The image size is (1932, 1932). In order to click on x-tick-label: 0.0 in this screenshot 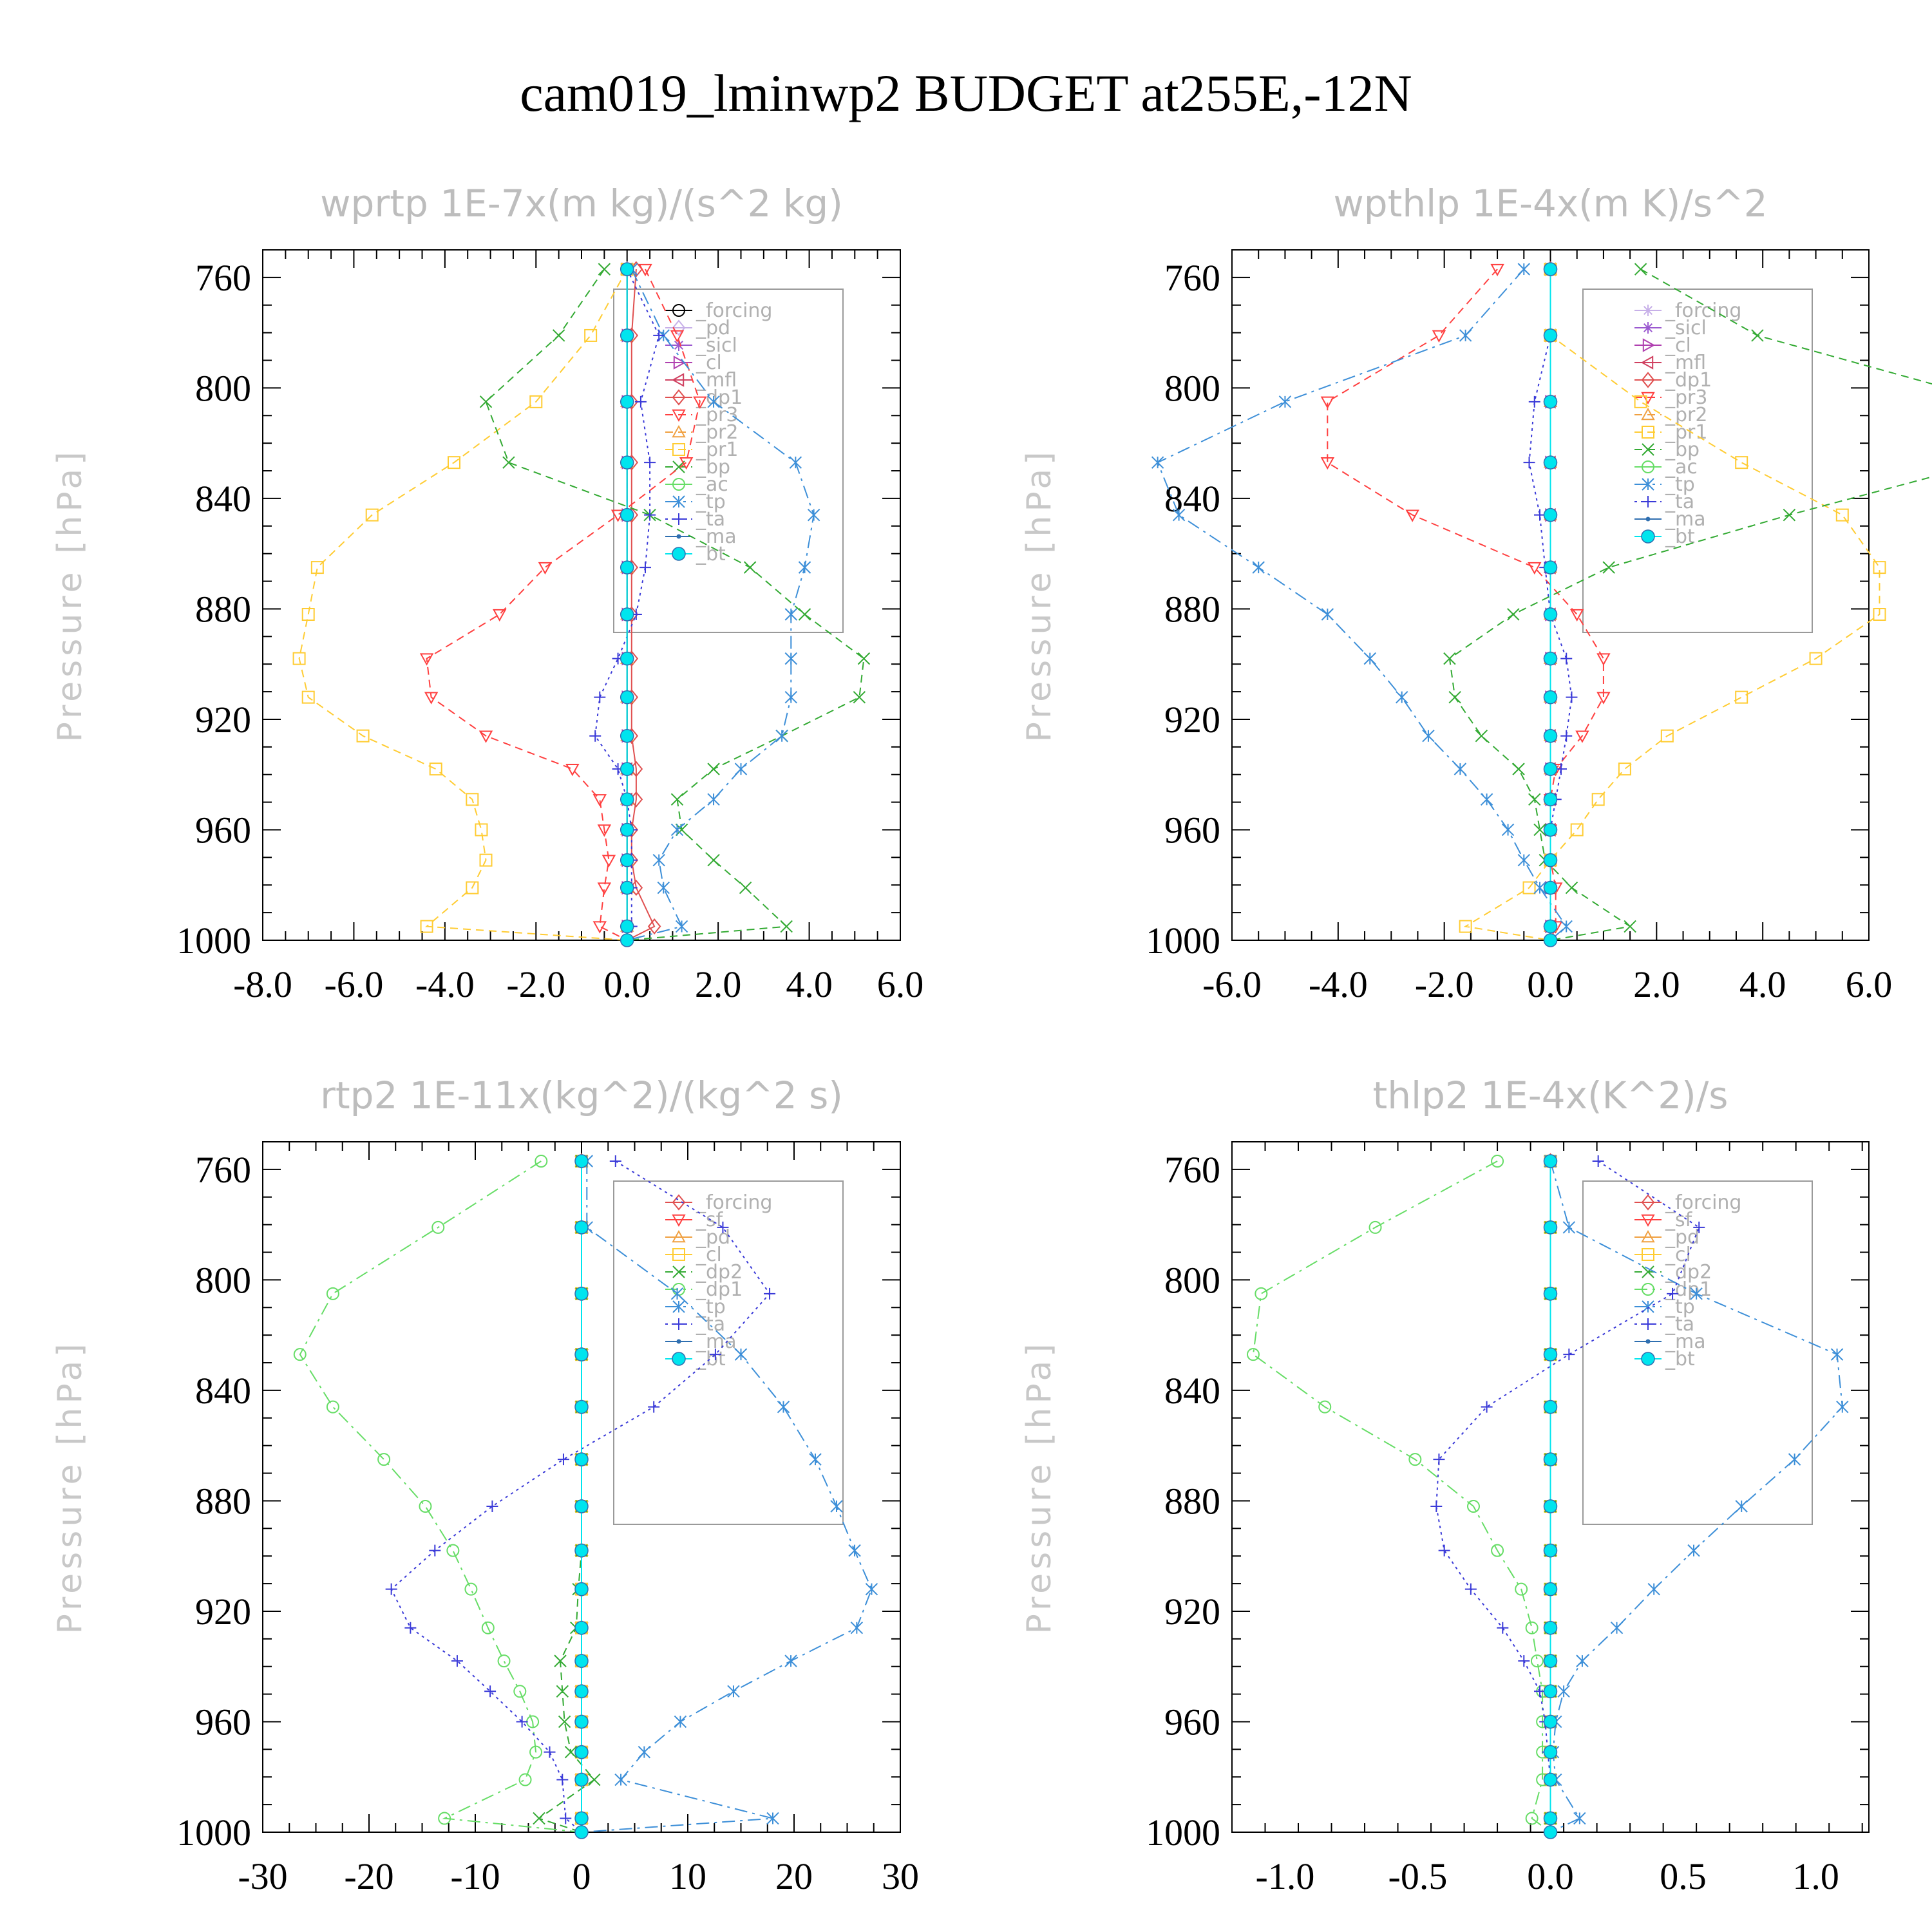, I will do `click(1550, 1876)`.